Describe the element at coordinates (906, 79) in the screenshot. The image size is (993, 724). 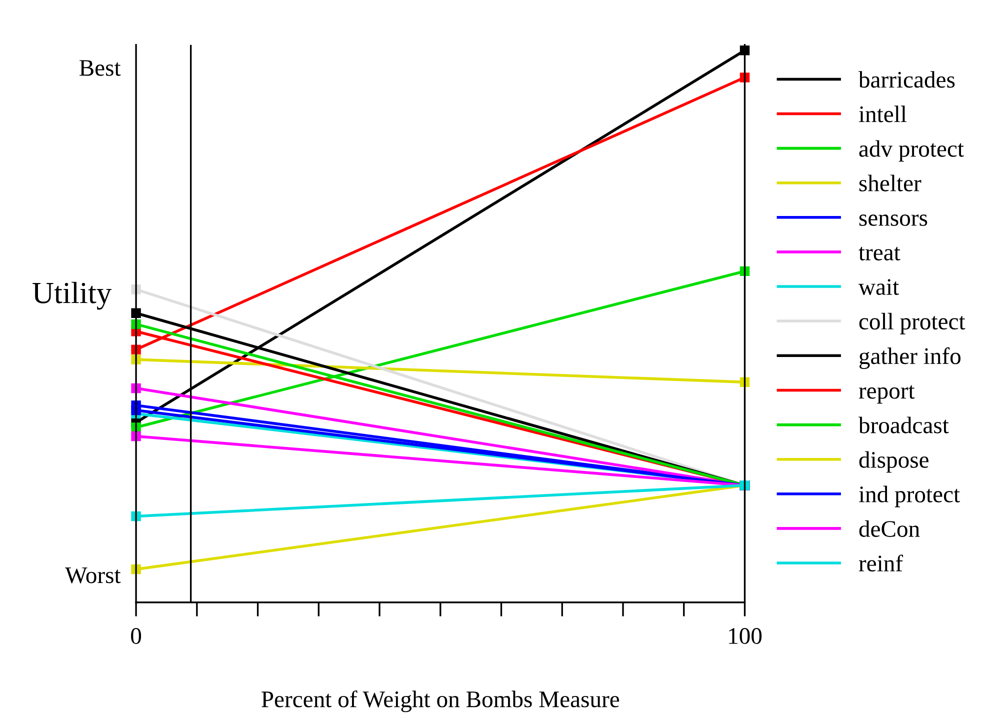
I see `legend-label: barricades` at that location.